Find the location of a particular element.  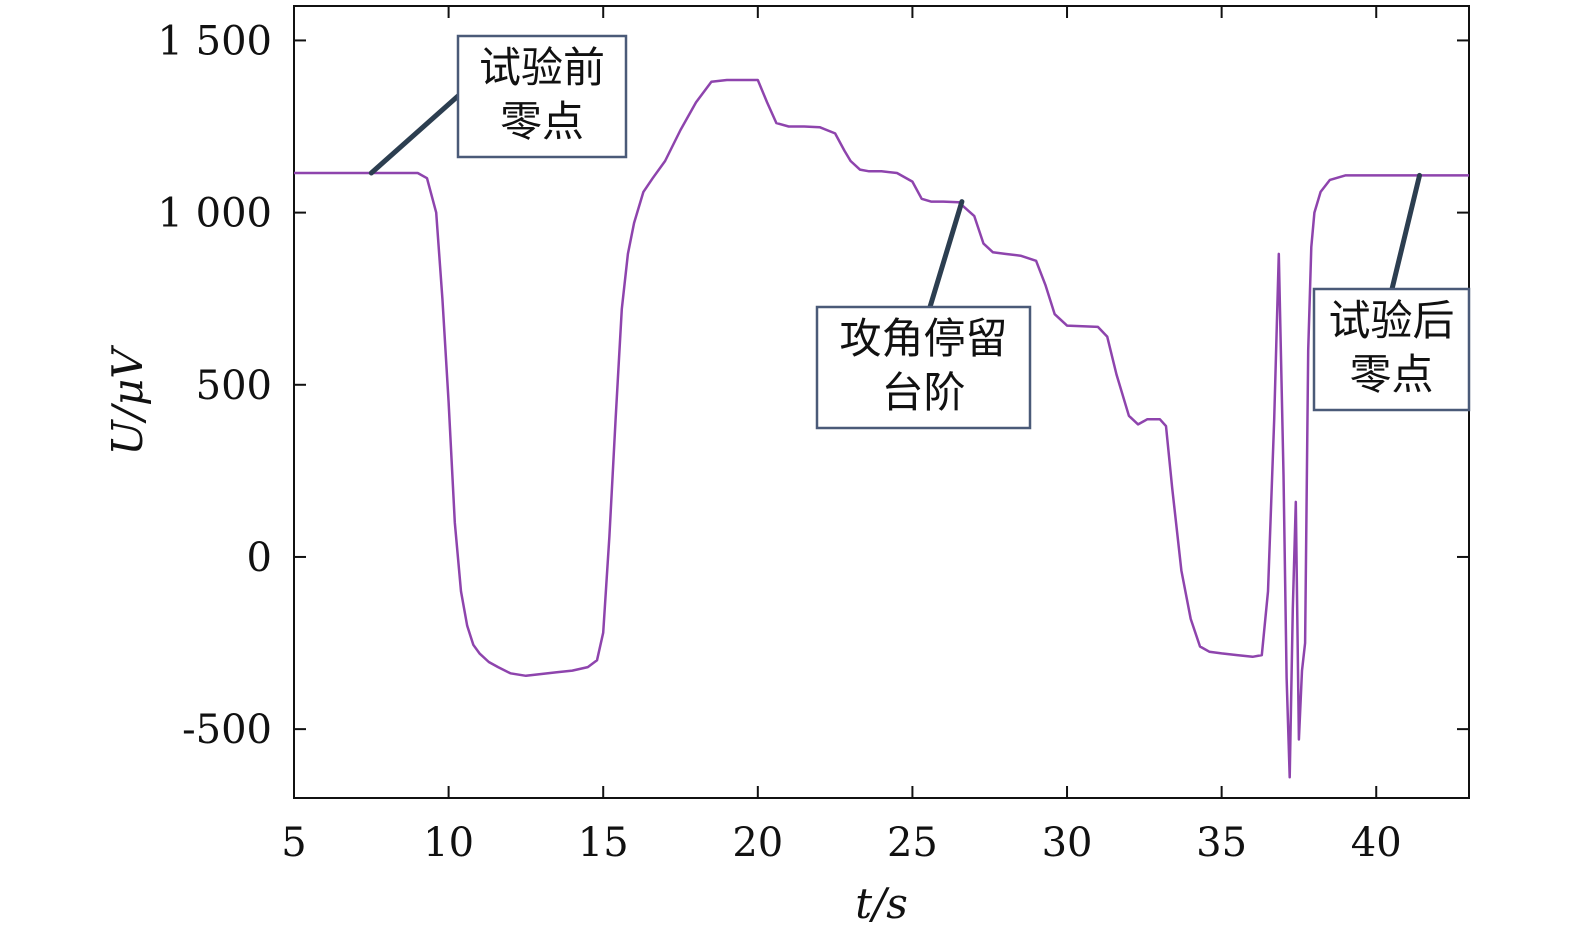

annotation-text: 攻角停留 is located at coordinates (923, 338).